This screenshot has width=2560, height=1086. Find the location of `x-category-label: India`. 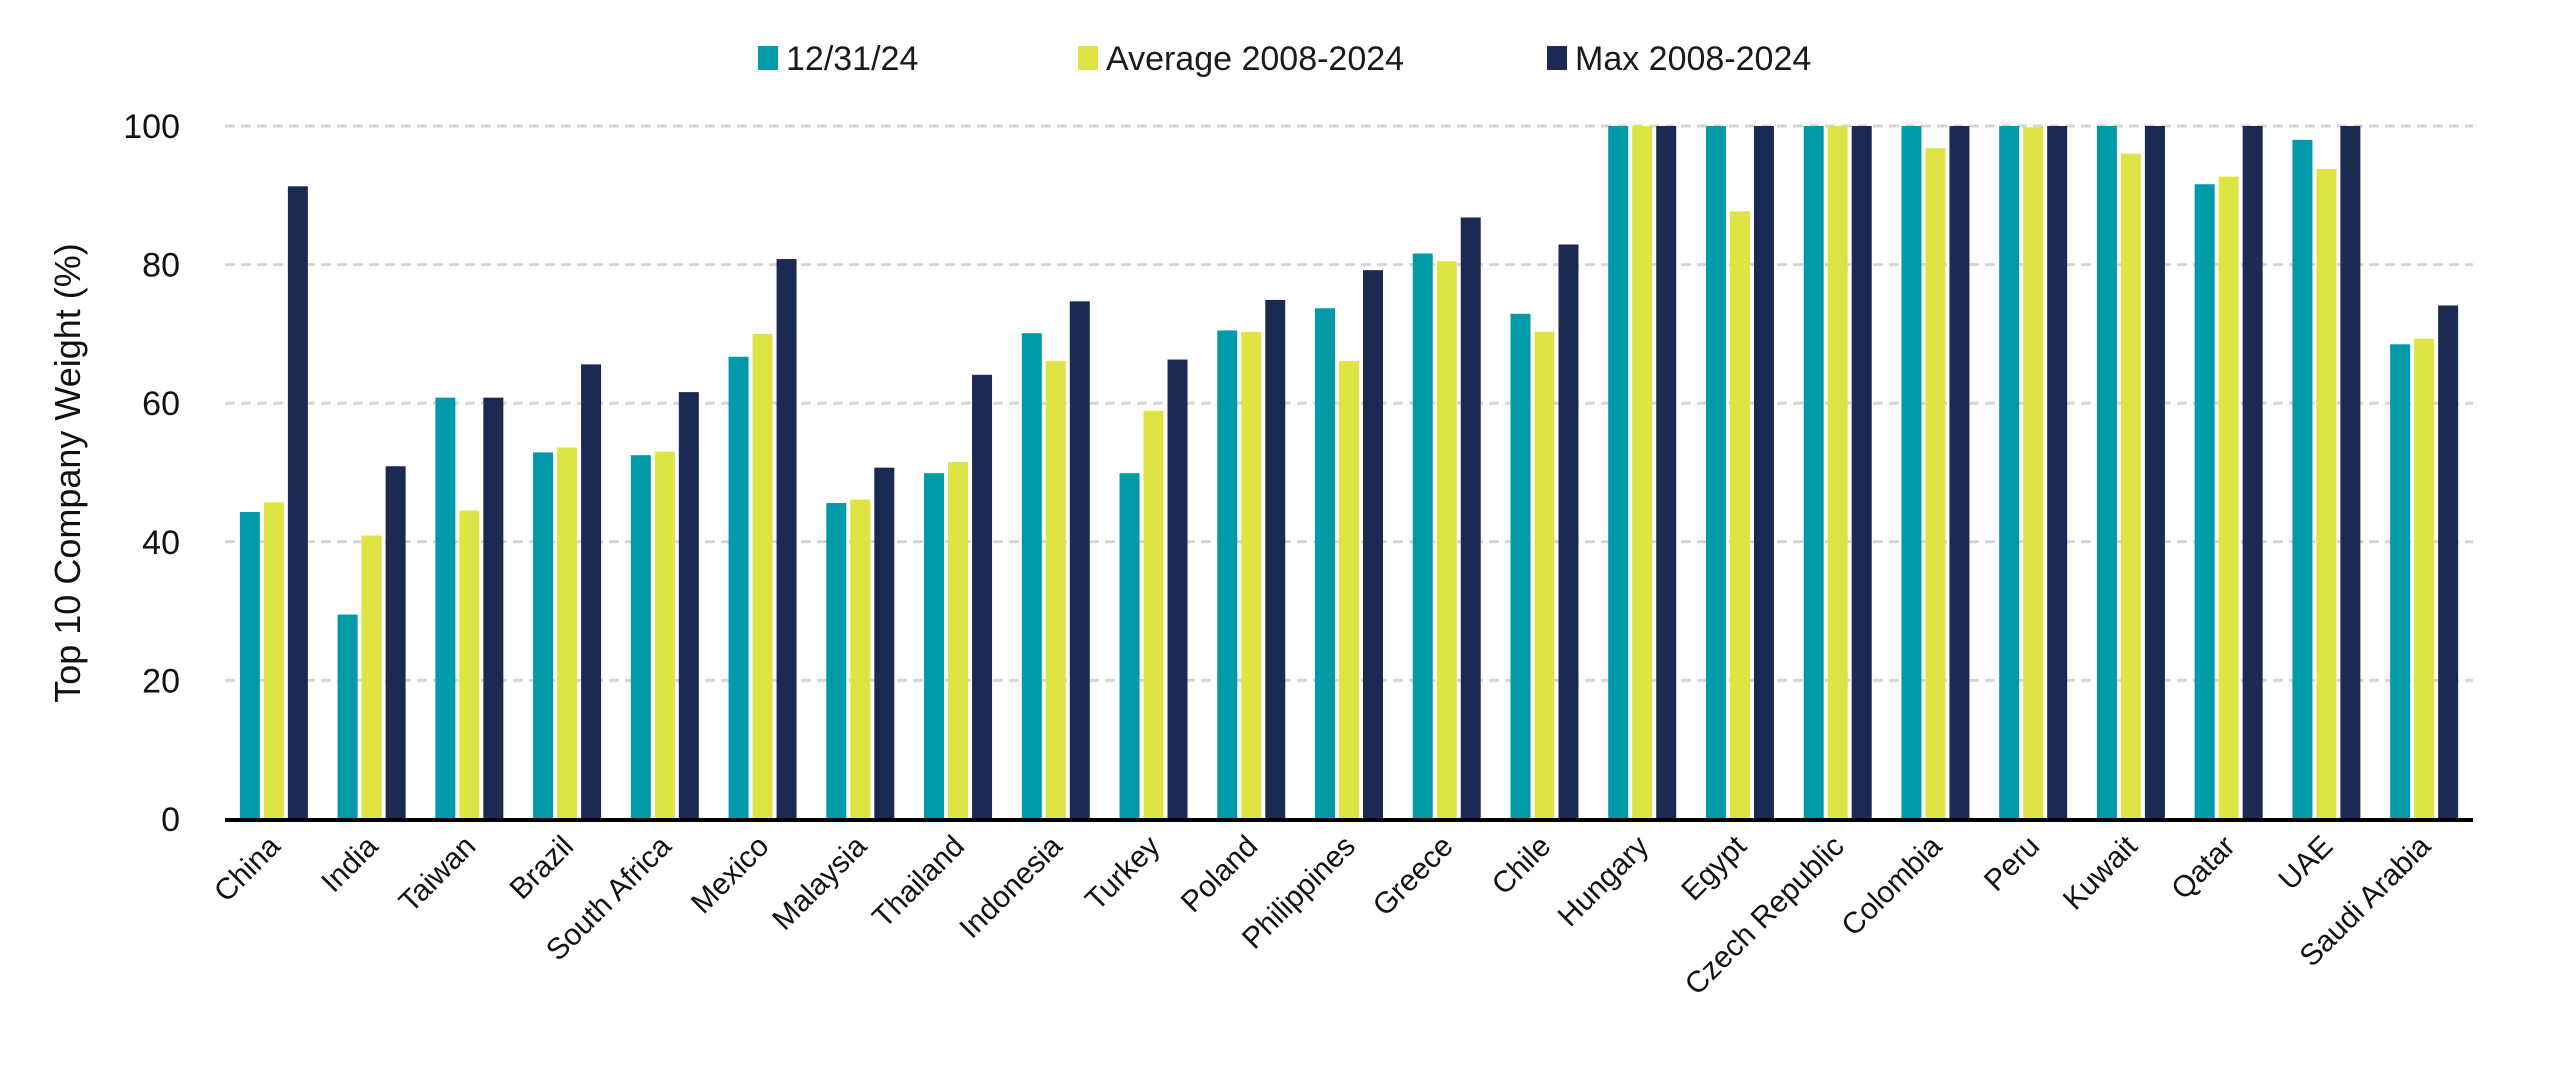

x-category-label: India is located at coordinates (350, 864).